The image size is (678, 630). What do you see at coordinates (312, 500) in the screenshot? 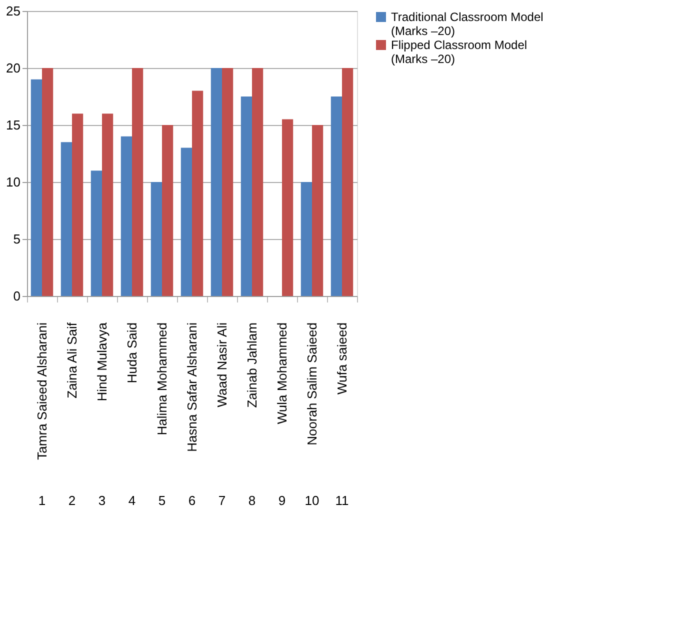
I see `text: 10` at bounding box center [312, 500].